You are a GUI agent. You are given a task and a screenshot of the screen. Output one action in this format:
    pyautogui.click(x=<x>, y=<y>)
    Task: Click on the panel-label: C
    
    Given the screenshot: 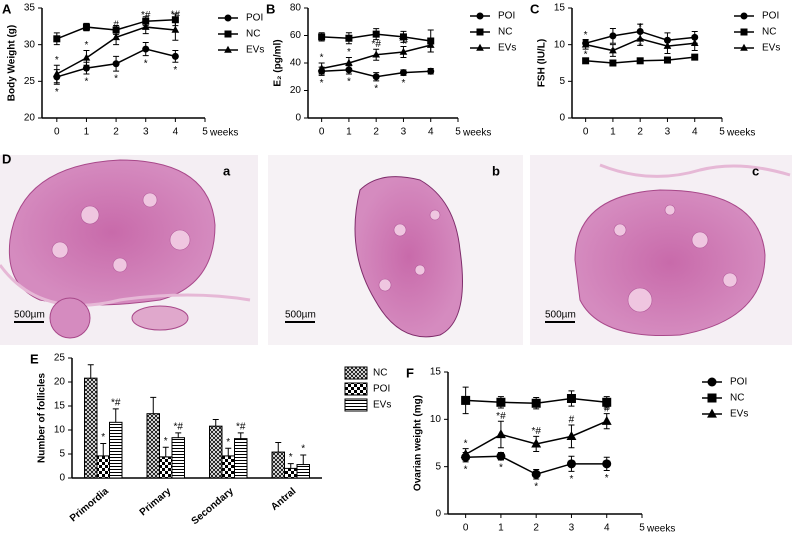 What is the action you would take?
    pyautogui.click(x=535, y=8)
    